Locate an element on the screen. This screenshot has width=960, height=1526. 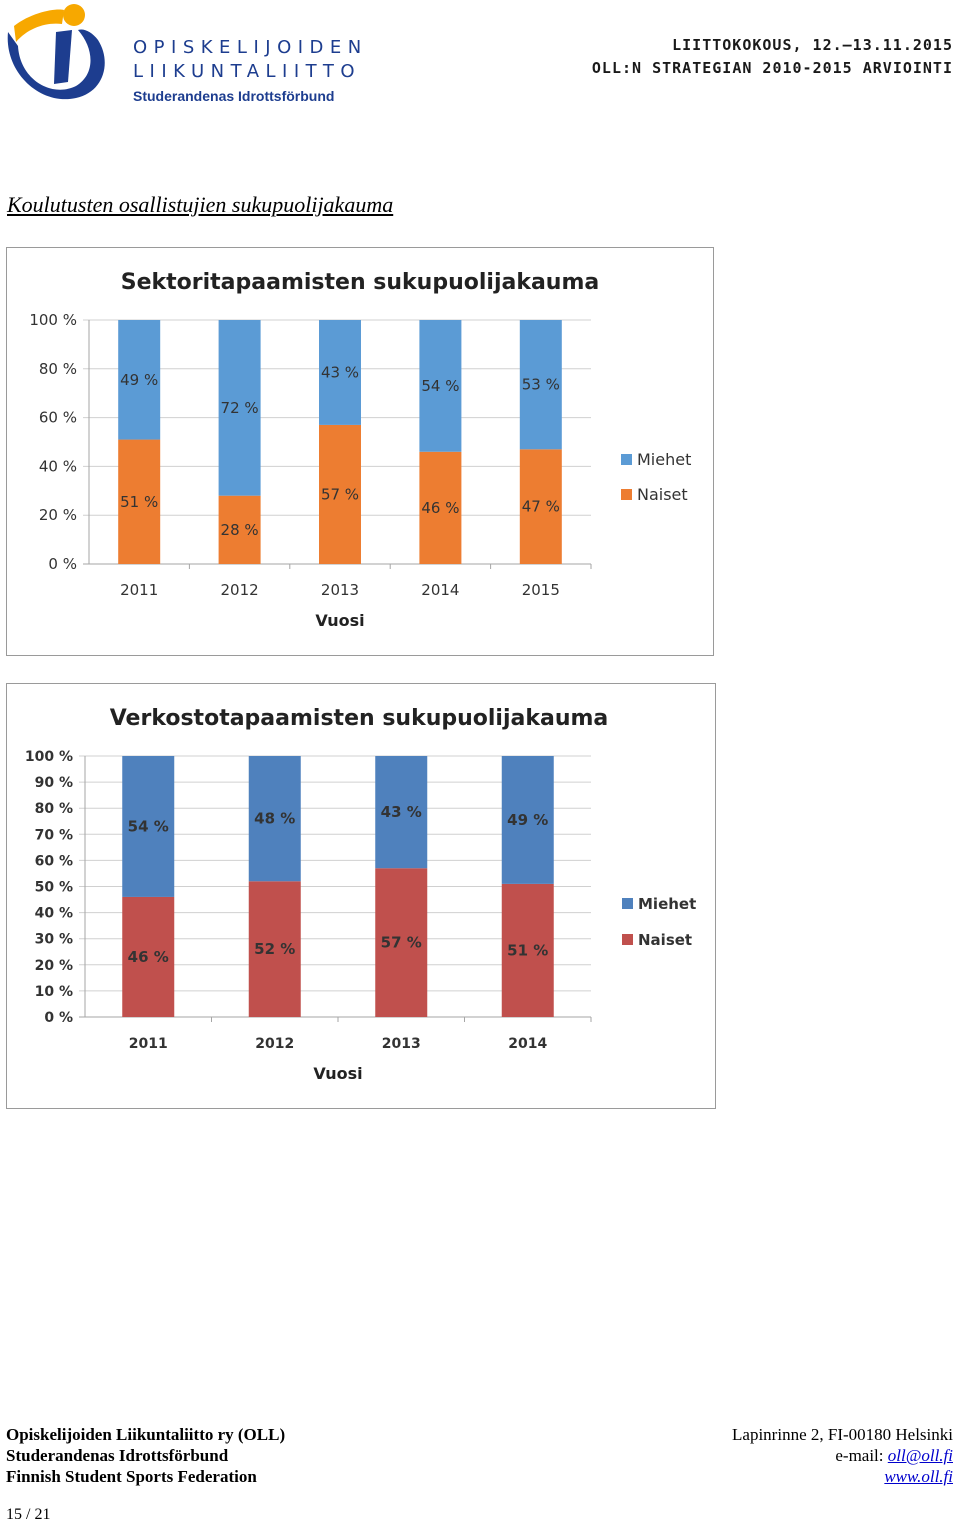
footer-email-line: e-mail: oll@oll.fi is located at coordinates (842, 1455).